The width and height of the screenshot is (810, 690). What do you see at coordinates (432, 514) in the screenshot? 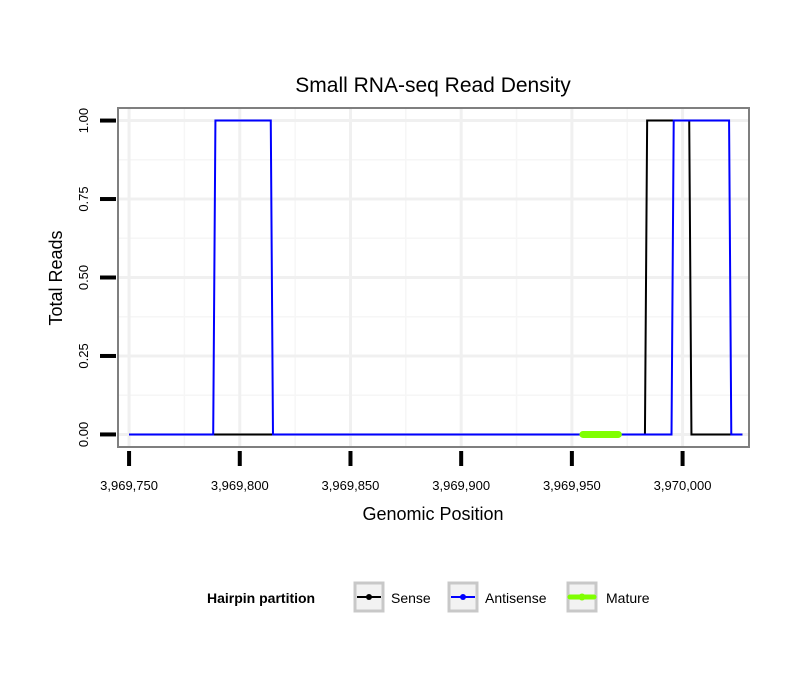
I see `x-axis-title: Genomic Position` at bounding box center [432, 514].